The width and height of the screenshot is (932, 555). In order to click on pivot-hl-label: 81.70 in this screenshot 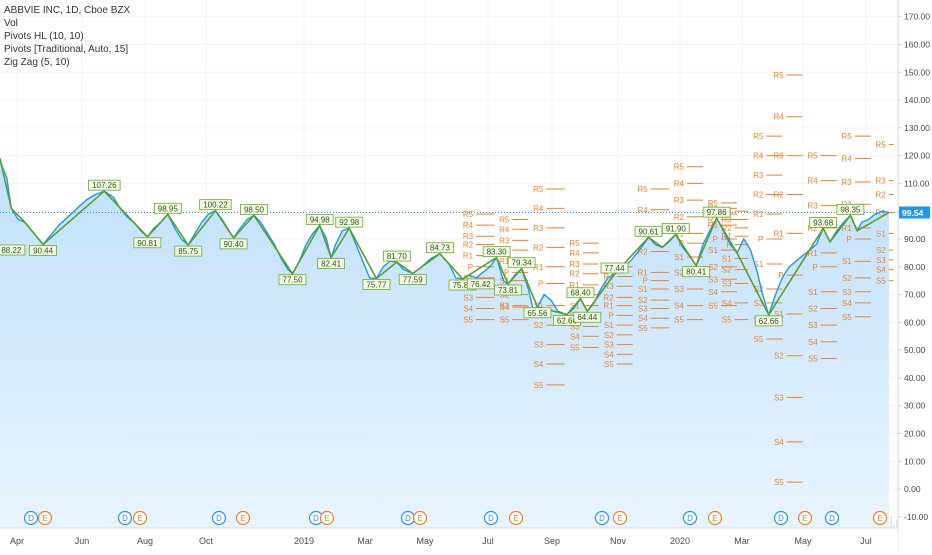, I will do `click(396, 256)`.